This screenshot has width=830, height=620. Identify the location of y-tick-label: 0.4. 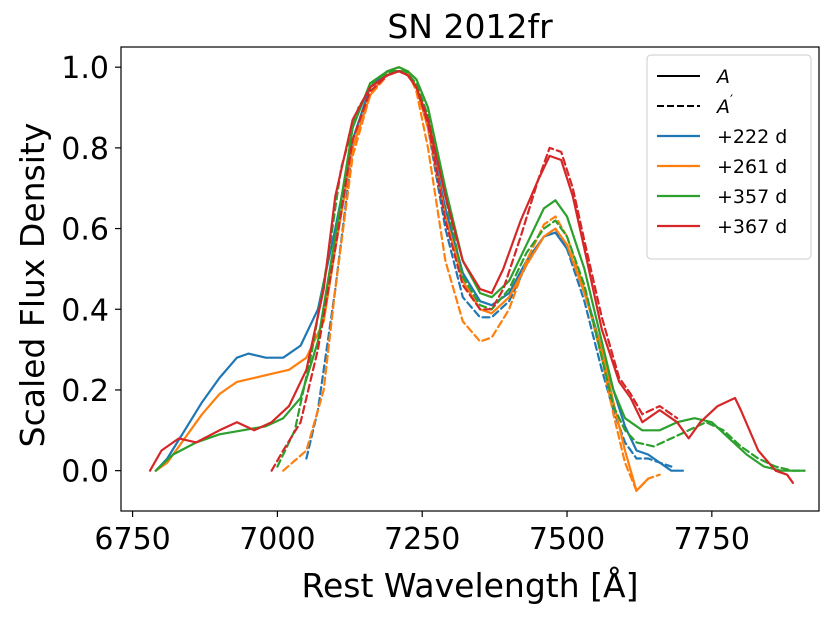
(85, 310).